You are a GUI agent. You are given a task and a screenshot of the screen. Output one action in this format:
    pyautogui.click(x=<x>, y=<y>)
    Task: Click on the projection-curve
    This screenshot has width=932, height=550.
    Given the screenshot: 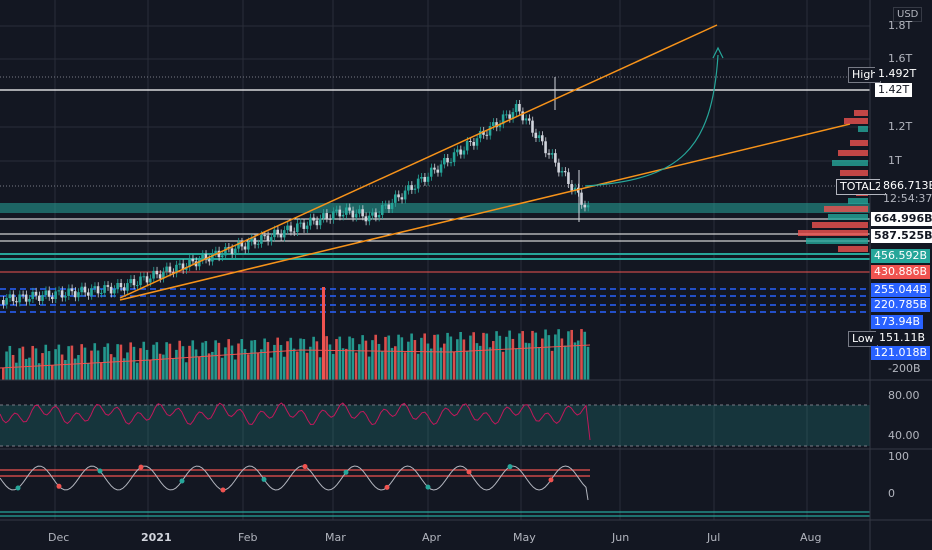 What is the action you would take?
    pyautogui.click(x=651, y=120)
    